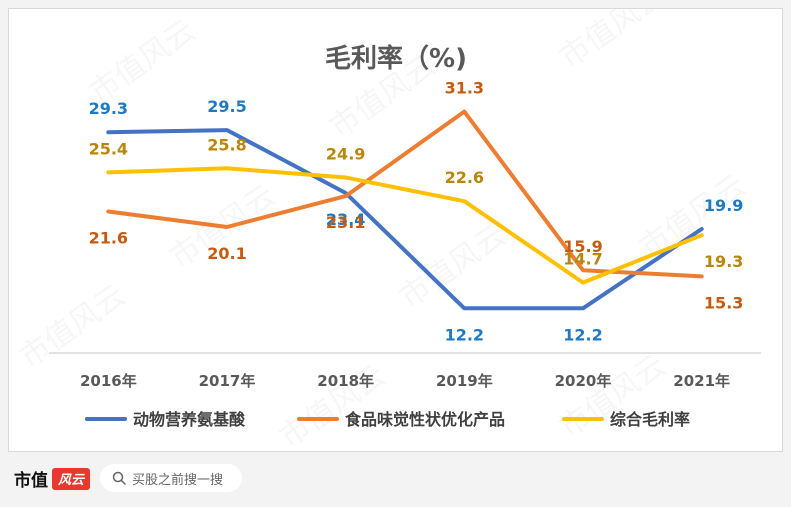 Image resolution: width=791 pixels, height=507 pixels. I want to click on legend-label: 食品味觉性状优化产品, so click(424, 419).